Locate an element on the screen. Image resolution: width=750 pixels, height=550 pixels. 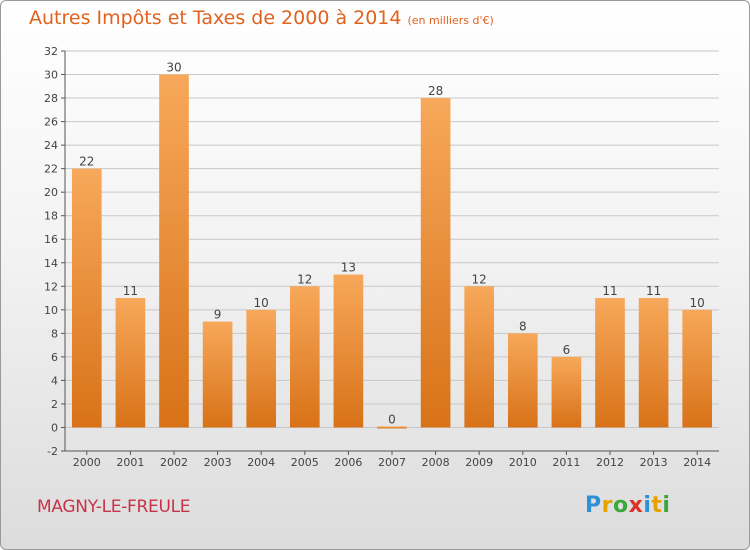
y-tick-label: 4 is located at coordinates (54, 380).